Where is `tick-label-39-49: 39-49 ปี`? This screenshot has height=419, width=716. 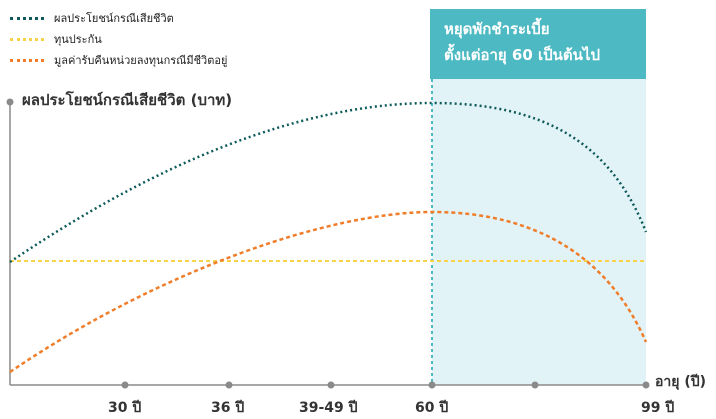
tick-label-39-49: 39-49 ปี is located at coordinates (328, 408).